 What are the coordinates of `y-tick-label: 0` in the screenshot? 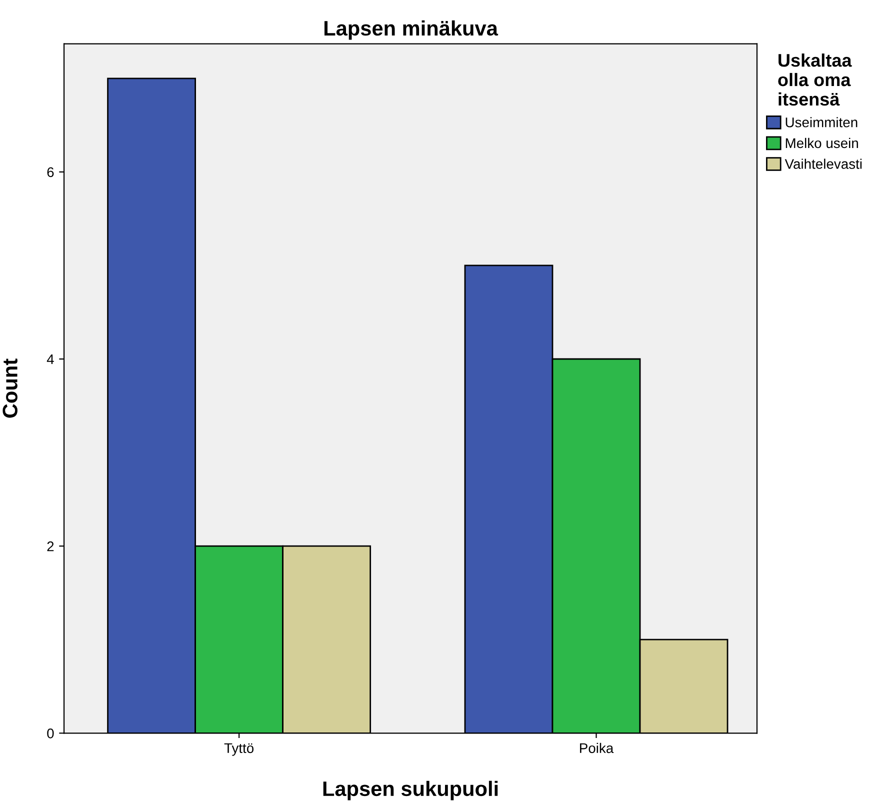 It's located at (50, 733).